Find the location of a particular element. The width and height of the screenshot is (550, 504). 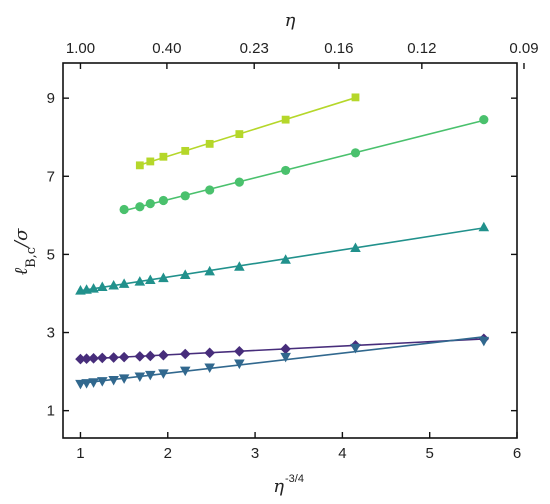

x-tick-label: 3 is located at coordinates (255, 453).